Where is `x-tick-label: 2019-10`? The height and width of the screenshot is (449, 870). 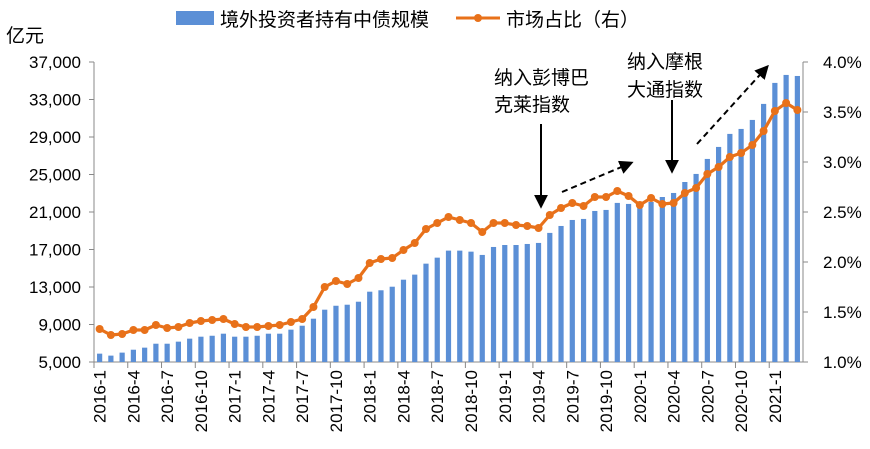 x-tick-label: 2019-10 is located at coordinates (606, 401).